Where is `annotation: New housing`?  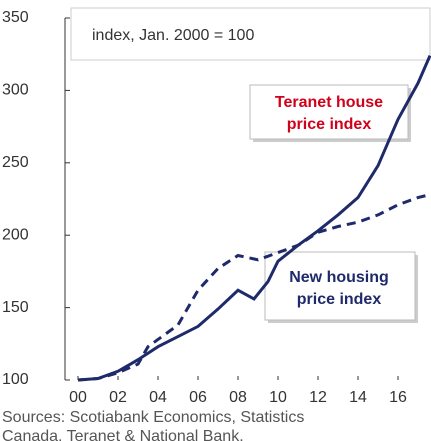
annotation: New housing is located at coordinates (339, 277).